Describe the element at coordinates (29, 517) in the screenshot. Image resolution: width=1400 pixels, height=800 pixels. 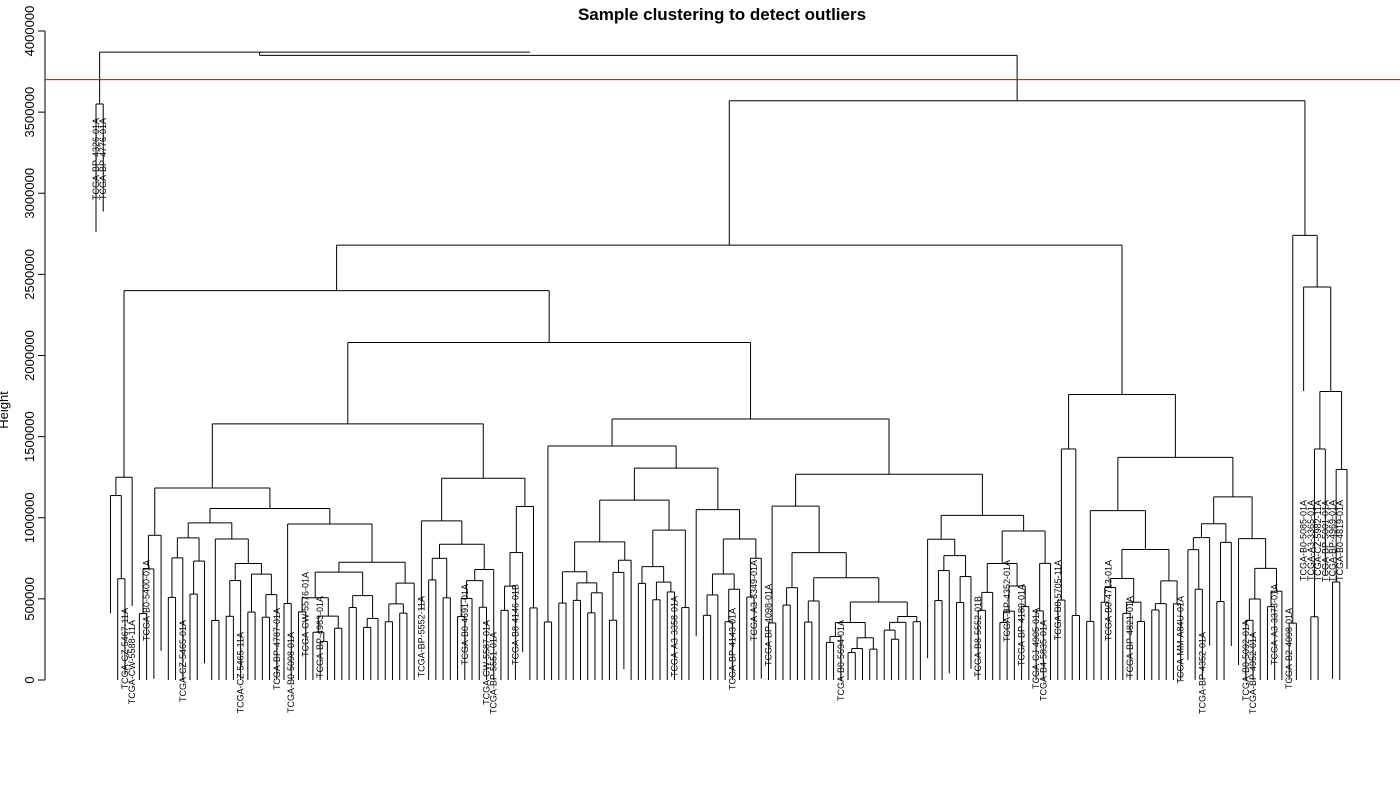
I see `y-tick-label: 1000000` at that location.